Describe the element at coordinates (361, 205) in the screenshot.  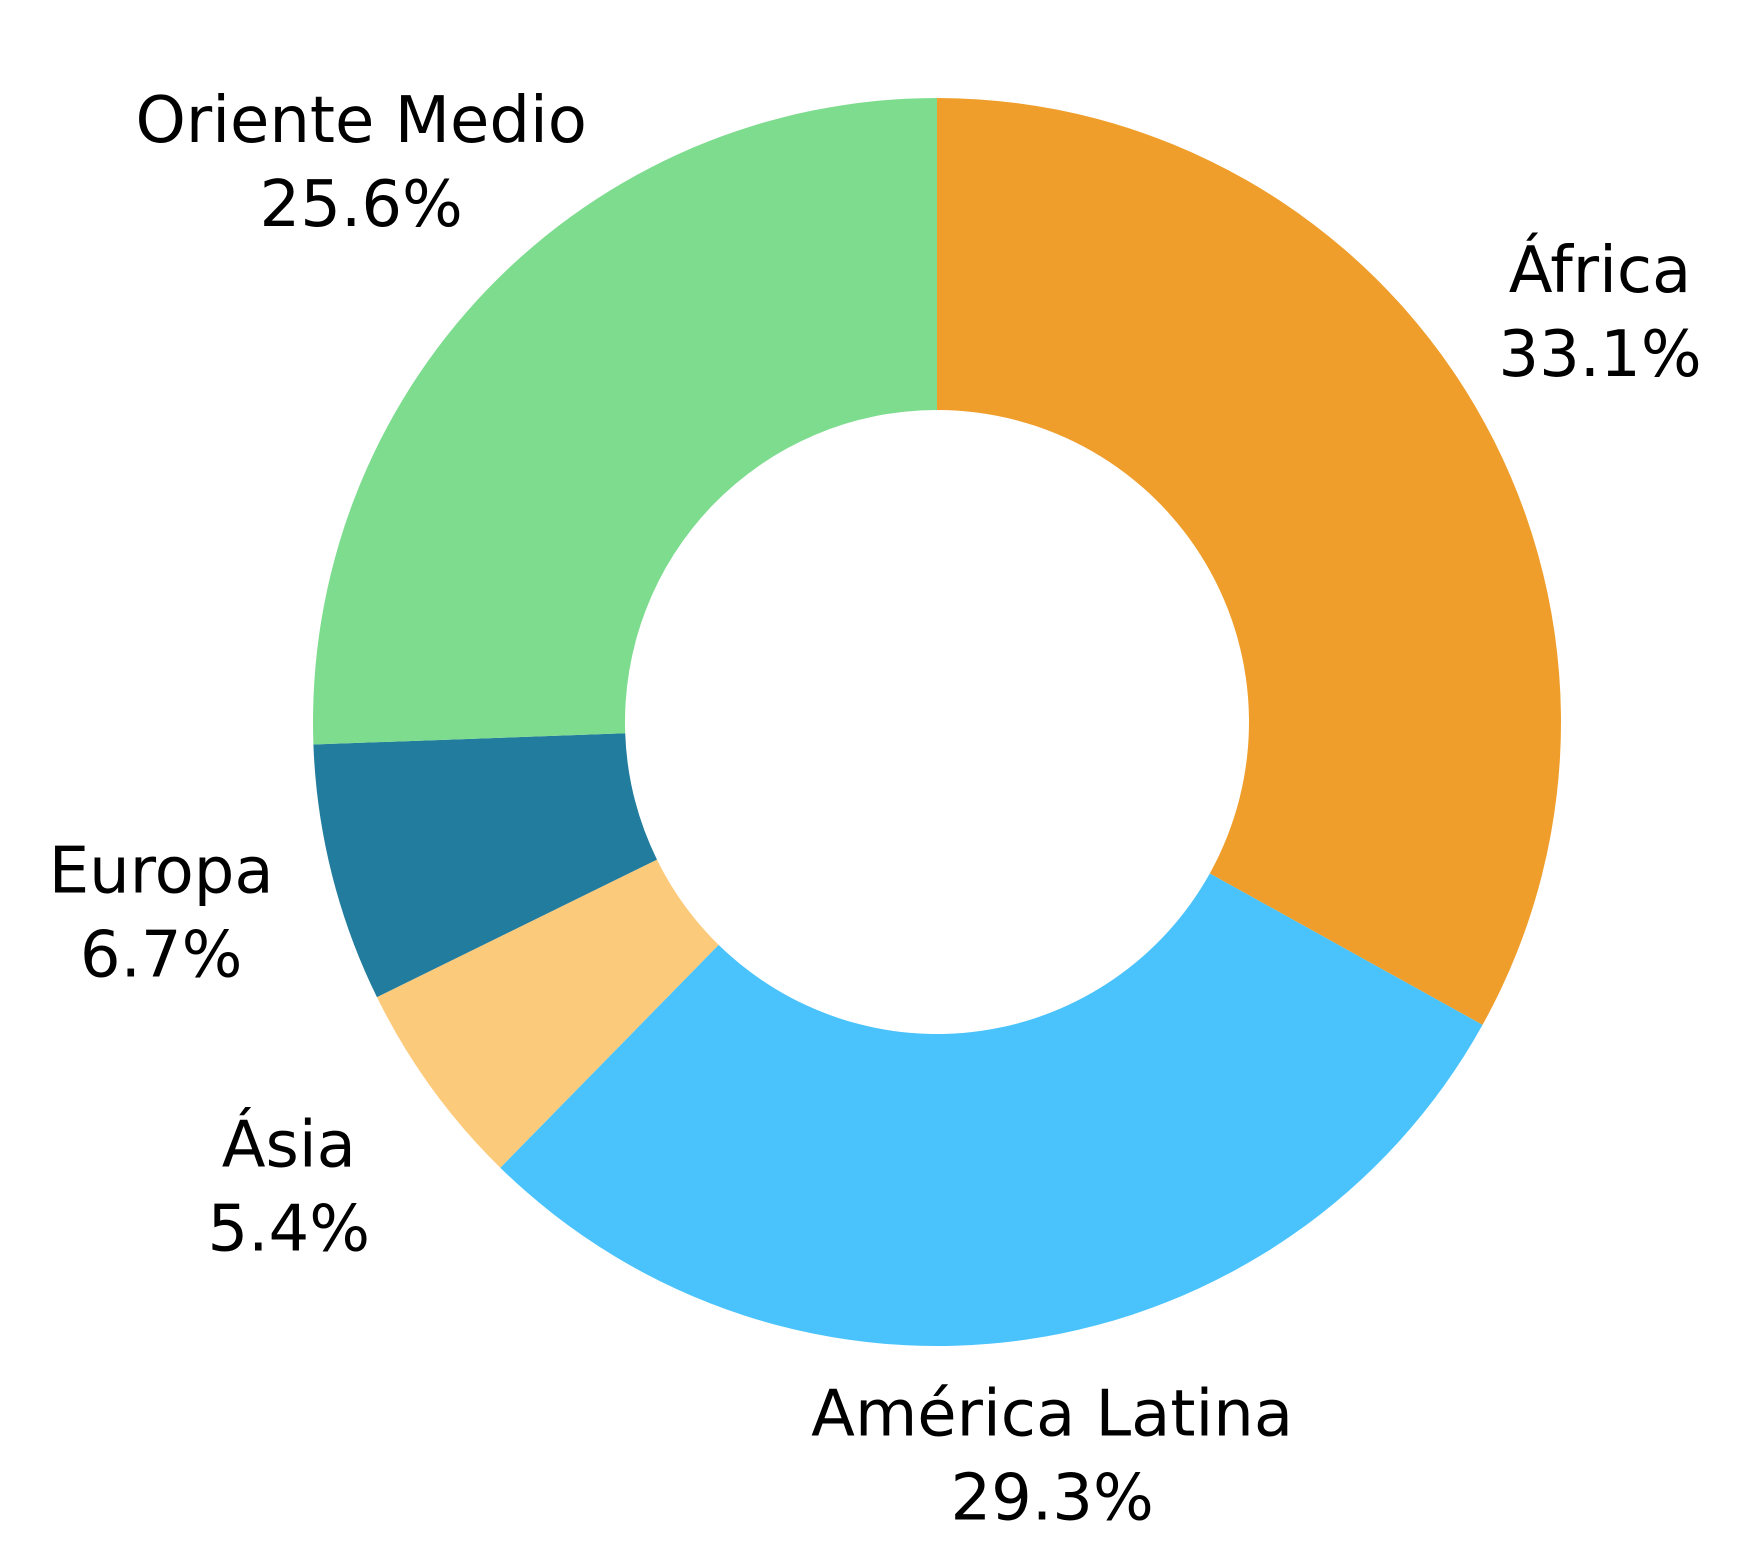
I see `slice-value: 25.6%` at that location.